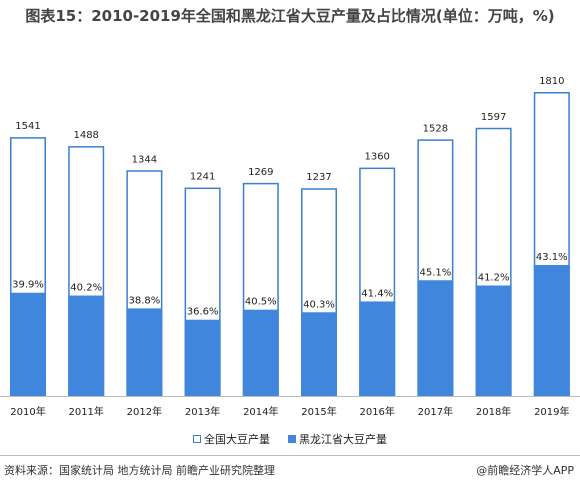 The width and height of the screenshot is (580, 490). I want to click on legend-label-heilongjiang: 黑龙江省大豆产量, so click(343, 439).